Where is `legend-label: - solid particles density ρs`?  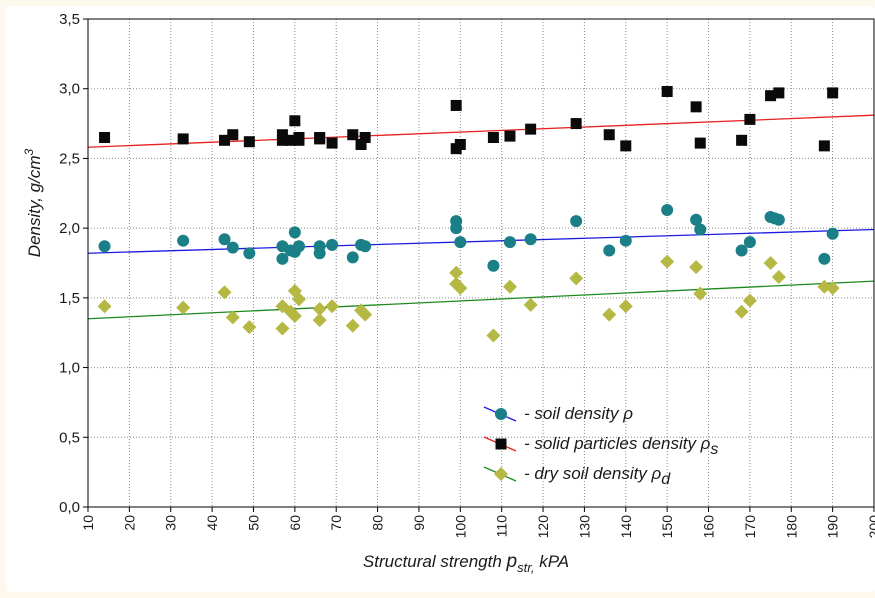 legend-label: - solid particles density ρs is located at coordinates (621, 446).